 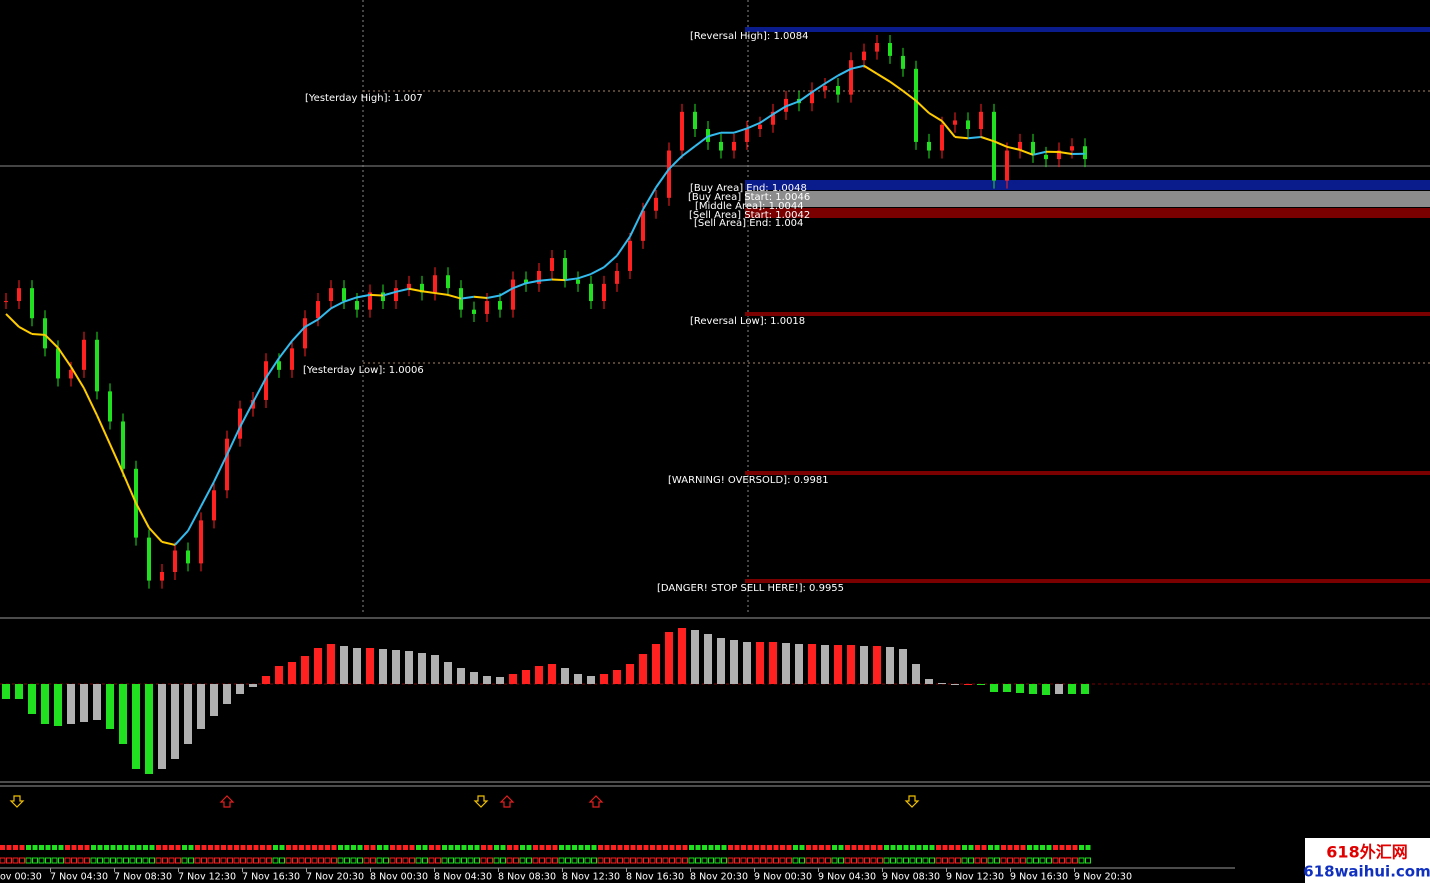 What do you see at coordinates (719, 877) in the screenshot?
I see `time-label: 8 Nov 20:30` at bounding box center [719, 877].